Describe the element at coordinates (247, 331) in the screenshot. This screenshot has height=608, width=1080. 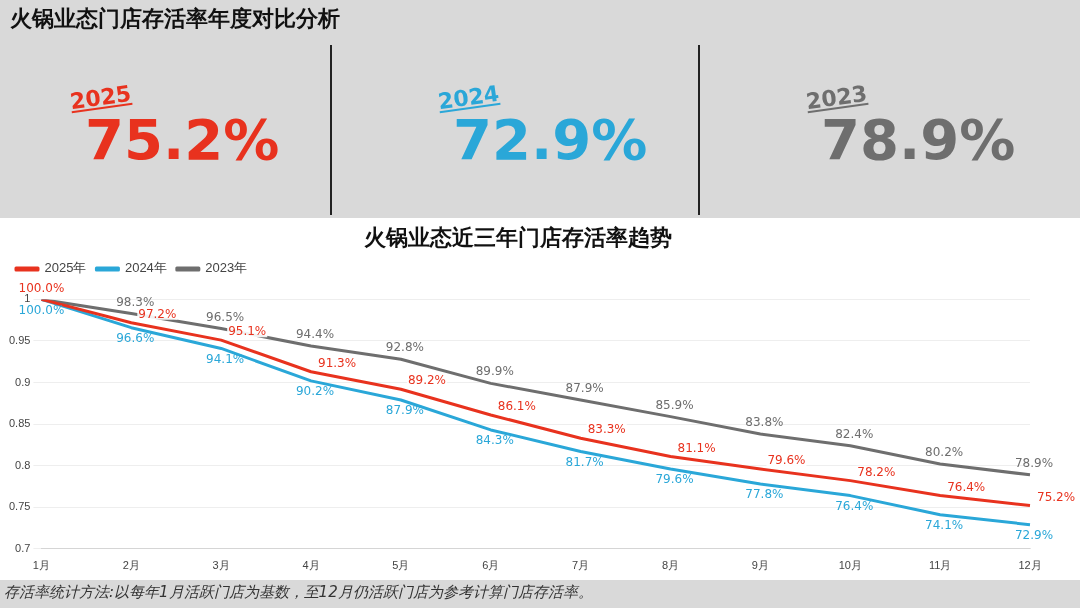
I see `data-label: 95.1%` at that location.